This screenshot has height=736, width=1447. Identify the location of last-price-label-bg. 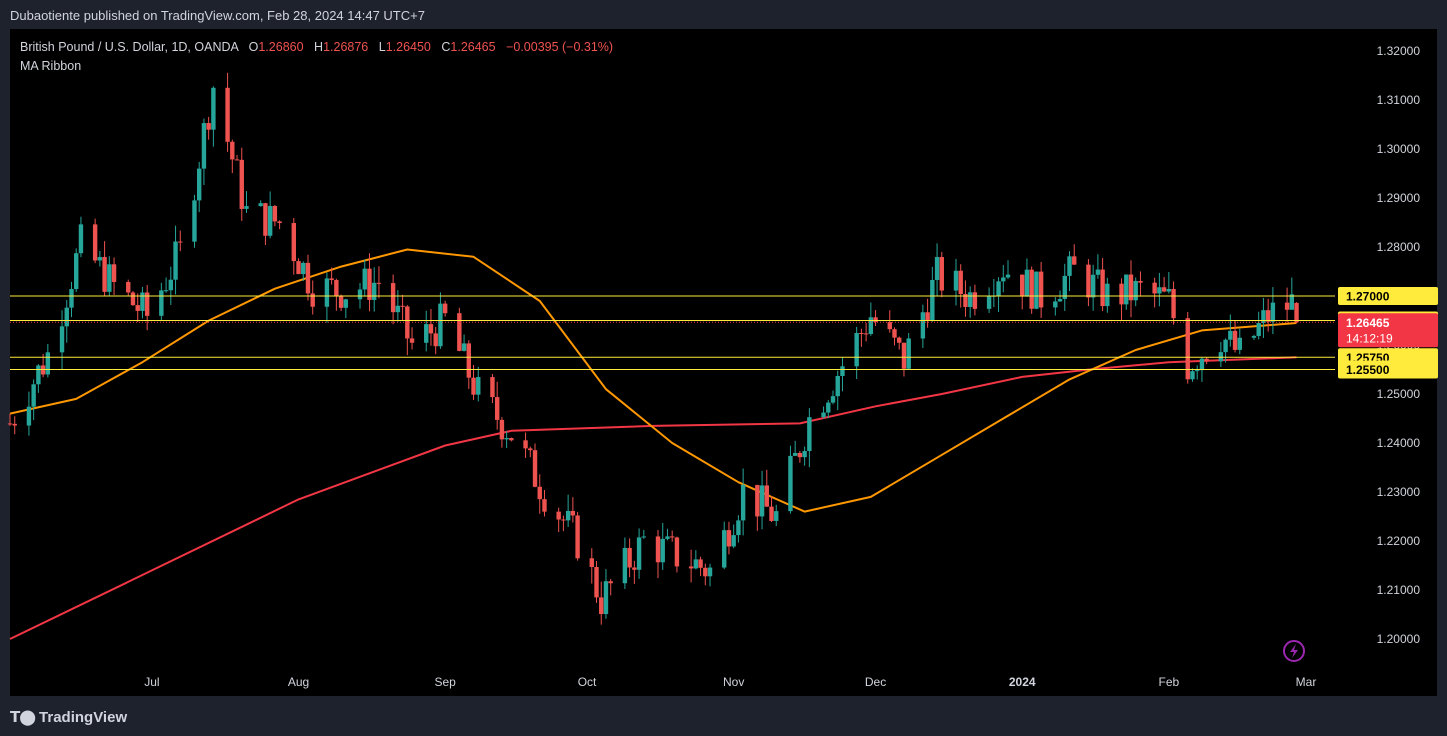
(1388, 330).